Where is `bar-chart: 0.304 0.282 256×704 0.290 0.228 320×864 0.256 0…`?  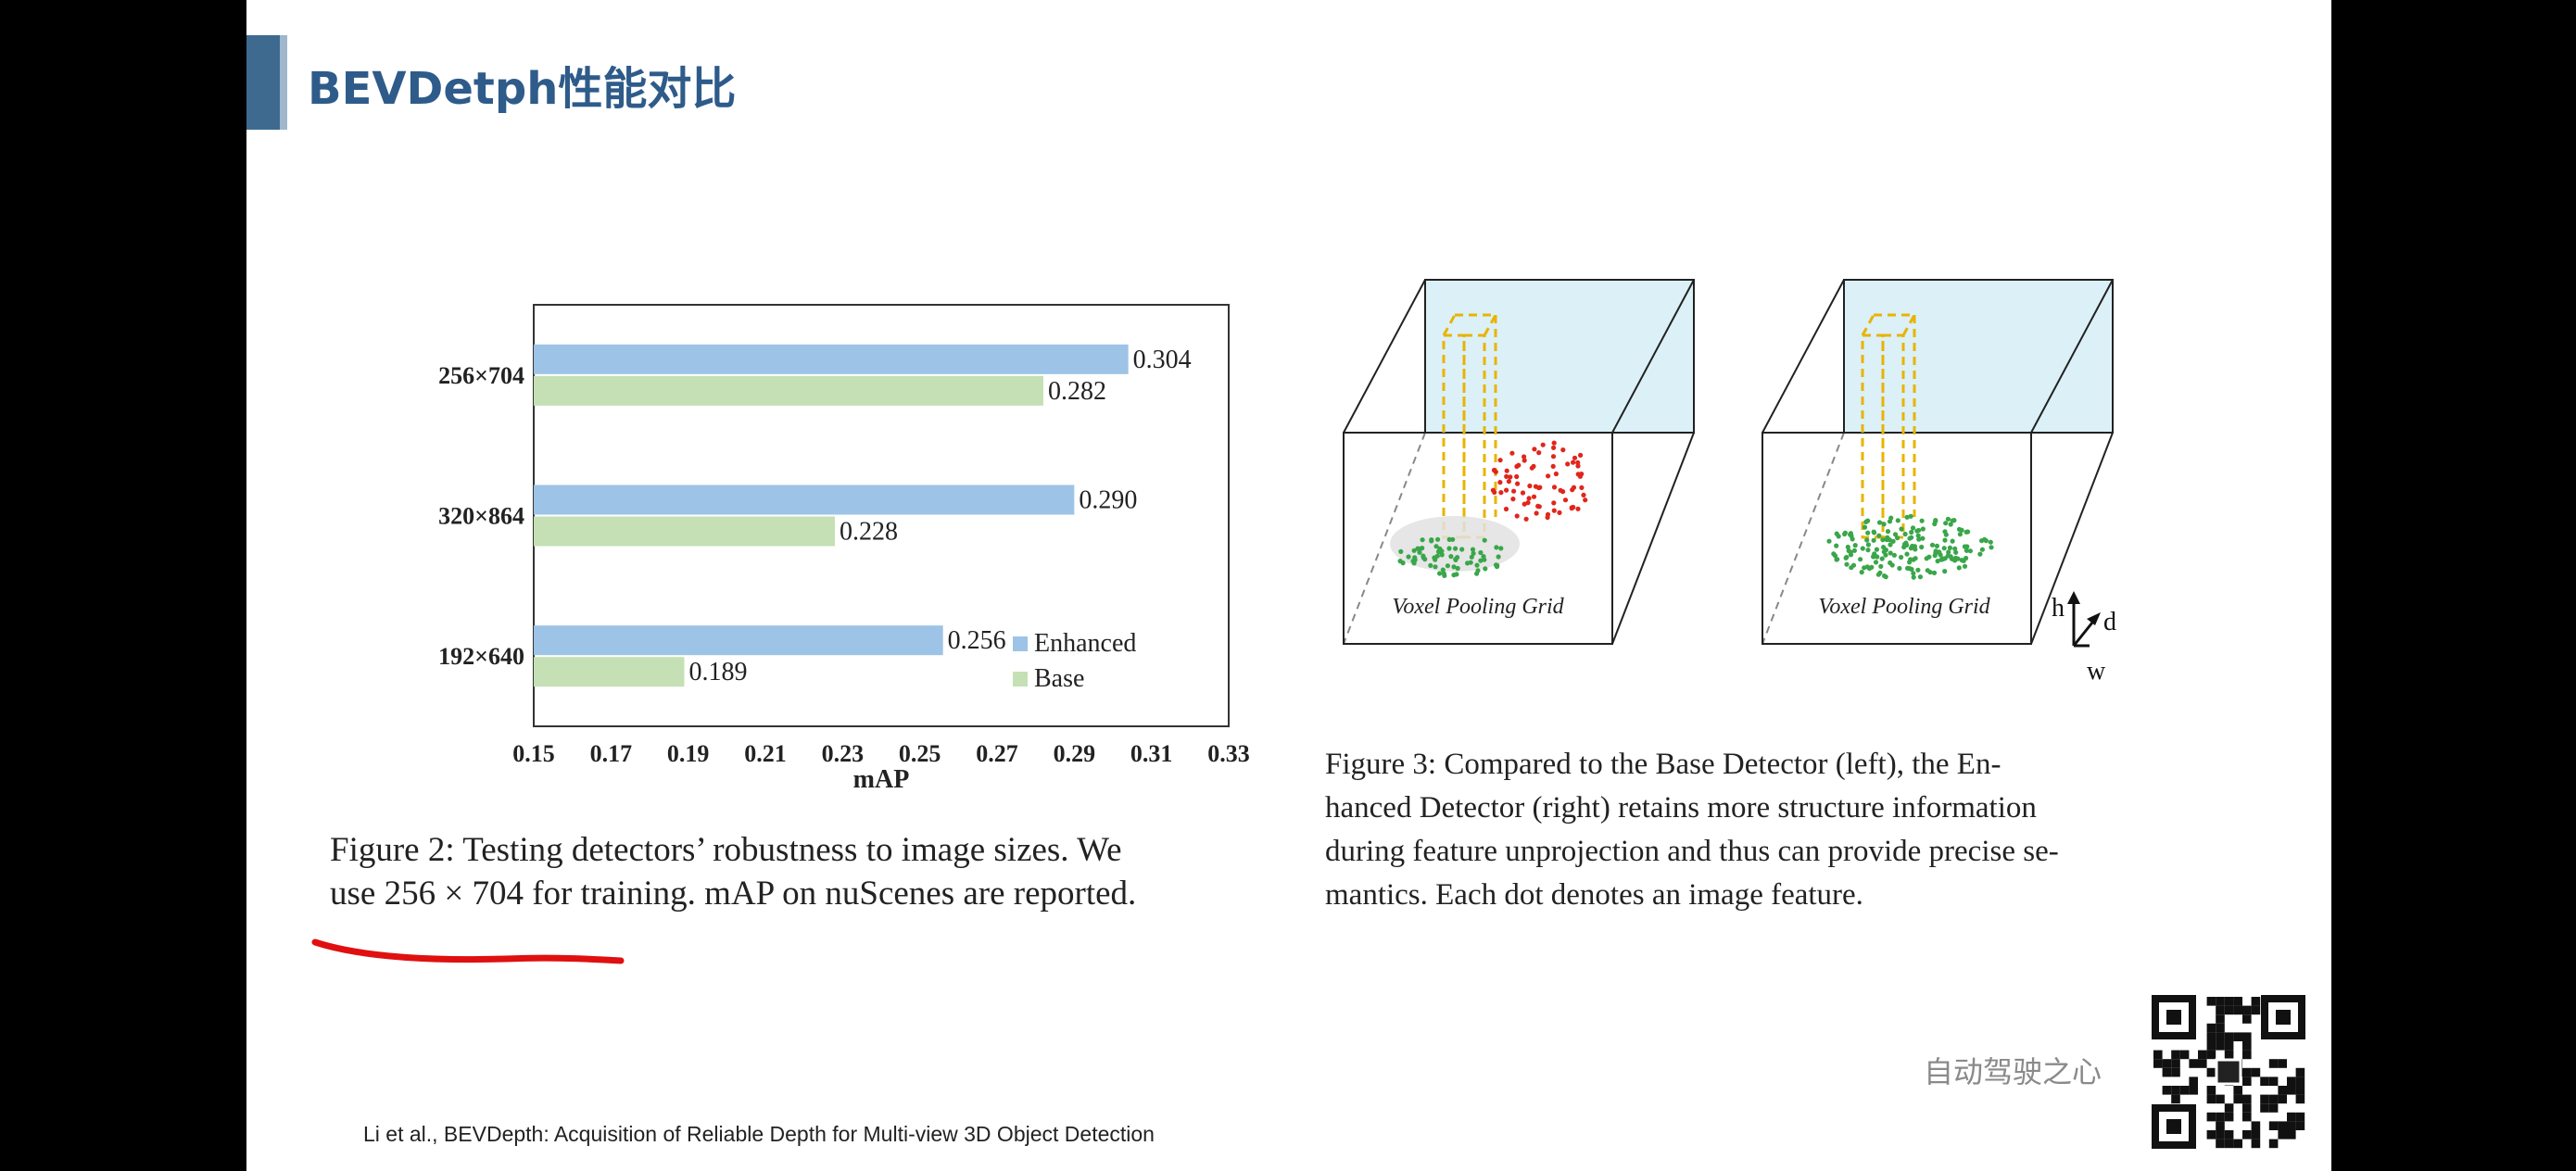 bar-chart: 0.304 0.282 256×704 0.290 0.228 320×864 0.256 0… is located at coordinates (844, 549).